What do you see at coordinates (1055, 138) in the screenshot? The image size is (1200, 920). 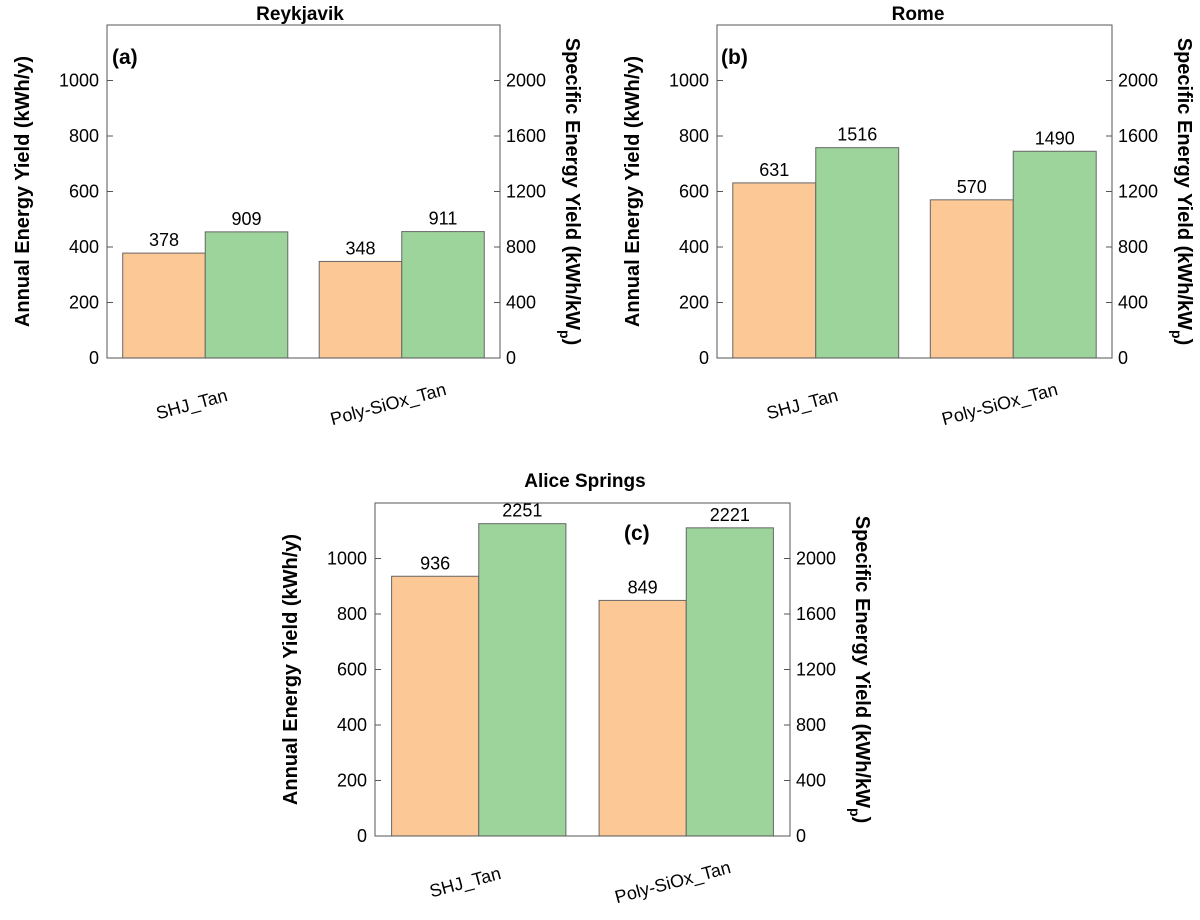 I see `data-label: 1490` at bounding box center [1055, 138].